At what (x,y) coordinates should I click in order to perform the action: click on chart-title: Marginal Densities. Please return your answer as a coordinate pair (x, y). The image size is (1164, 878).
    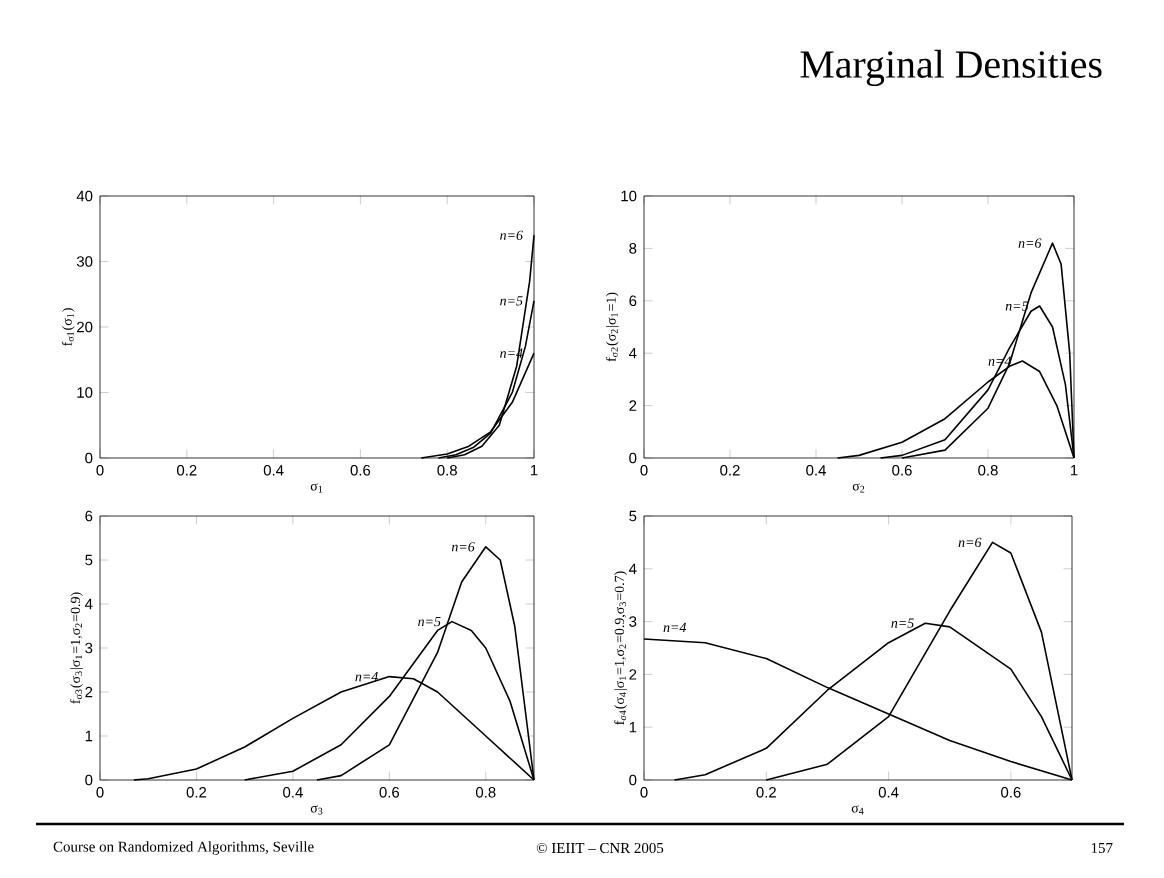
    Looking at the image, I should click on (951, 68).